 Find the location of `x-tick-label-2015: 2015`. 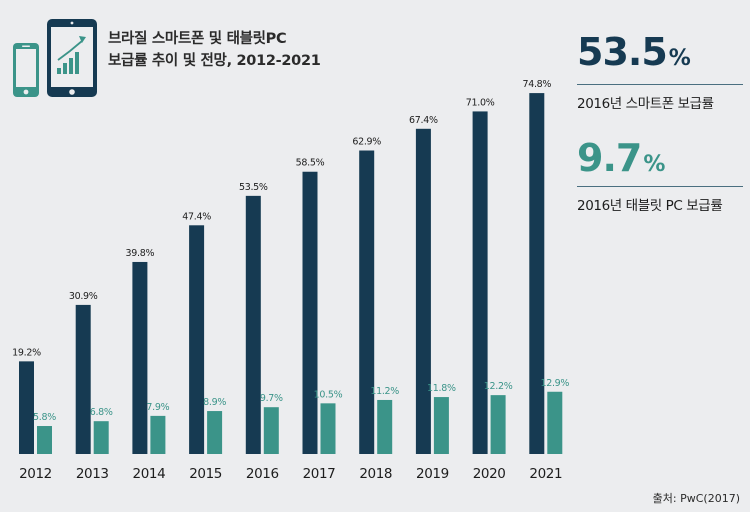

x-tick-label-2015: 2015 is located at coordinates (205, 474).